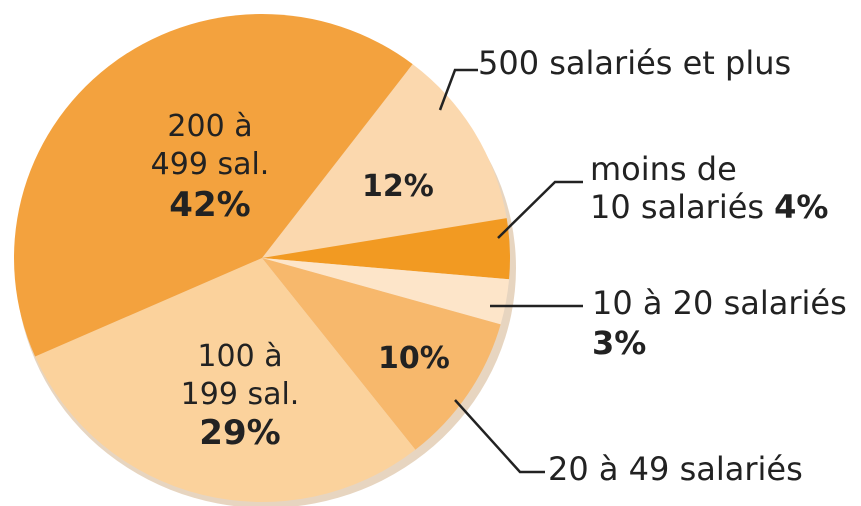  I want to click on slice-label: 100 à 199 sal., so click(240, 375).